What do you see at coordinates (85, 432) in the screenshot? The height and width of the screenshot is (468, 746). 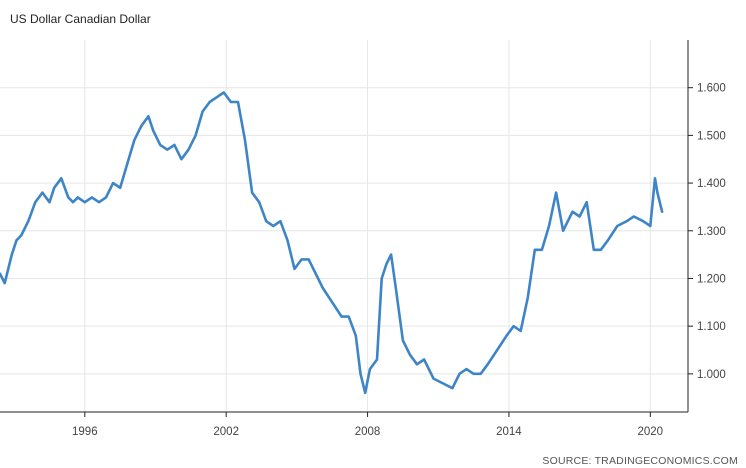 I see `x-tick-label: 1996` at bounding box center [85, 432].